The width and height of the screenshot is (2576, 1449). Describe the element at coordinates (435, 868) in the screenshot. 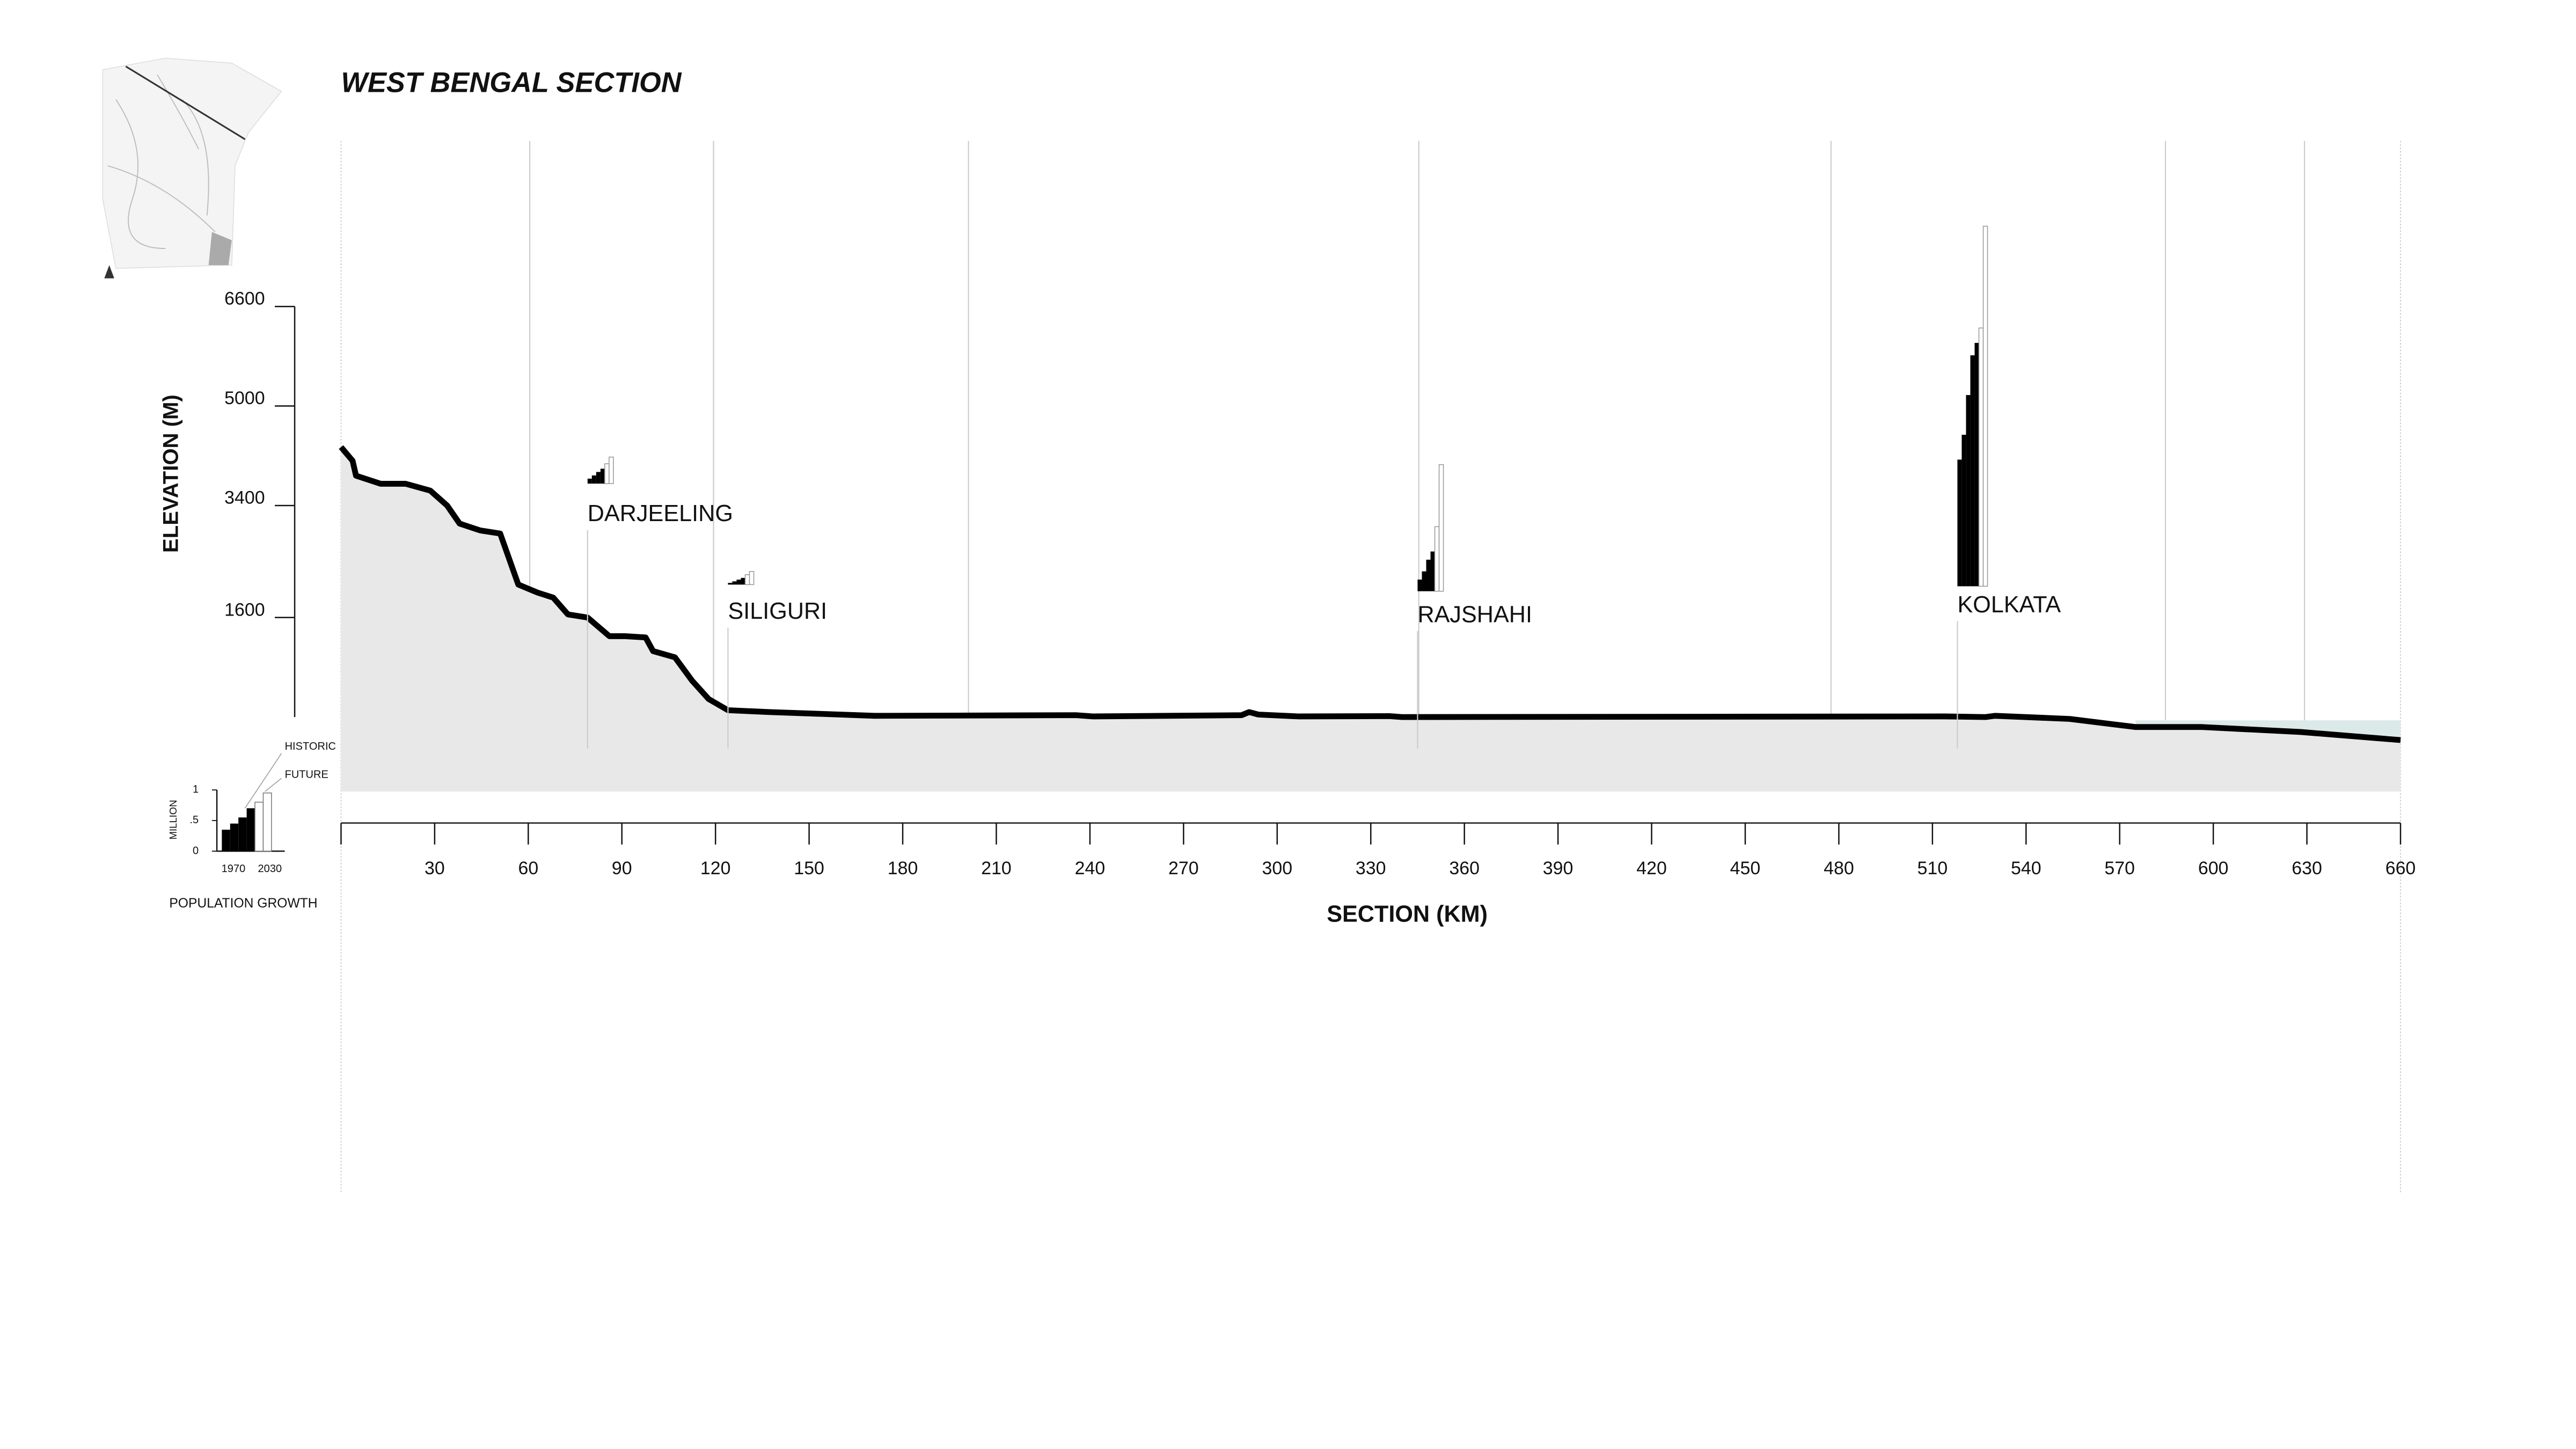

I see `x-tick-label: 30` at that location.